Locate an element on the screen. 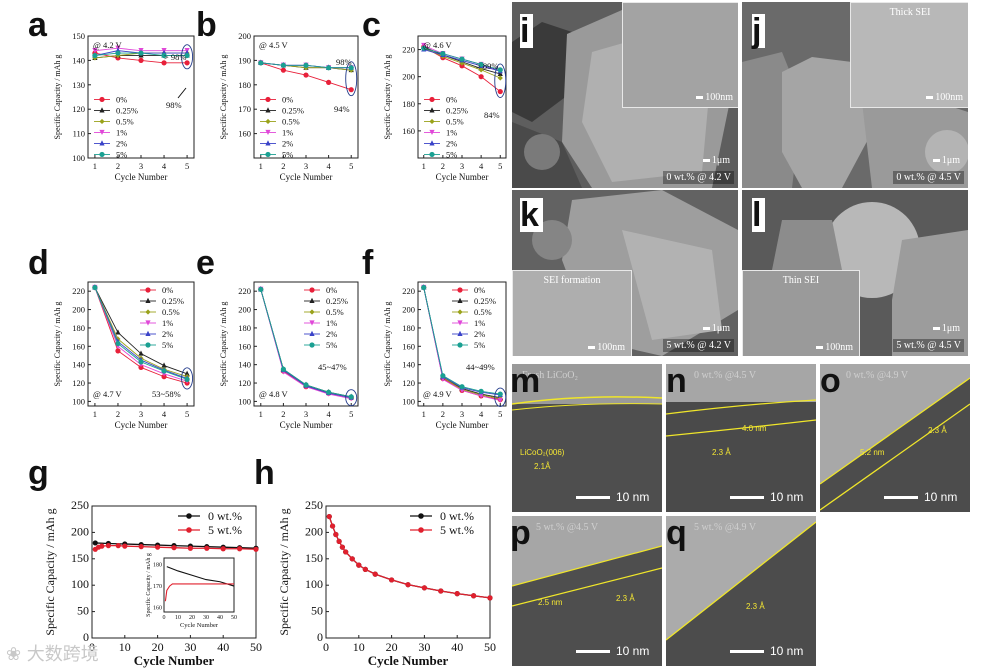  x-tick-label-f: 1 is located at coordinates (424, 414).